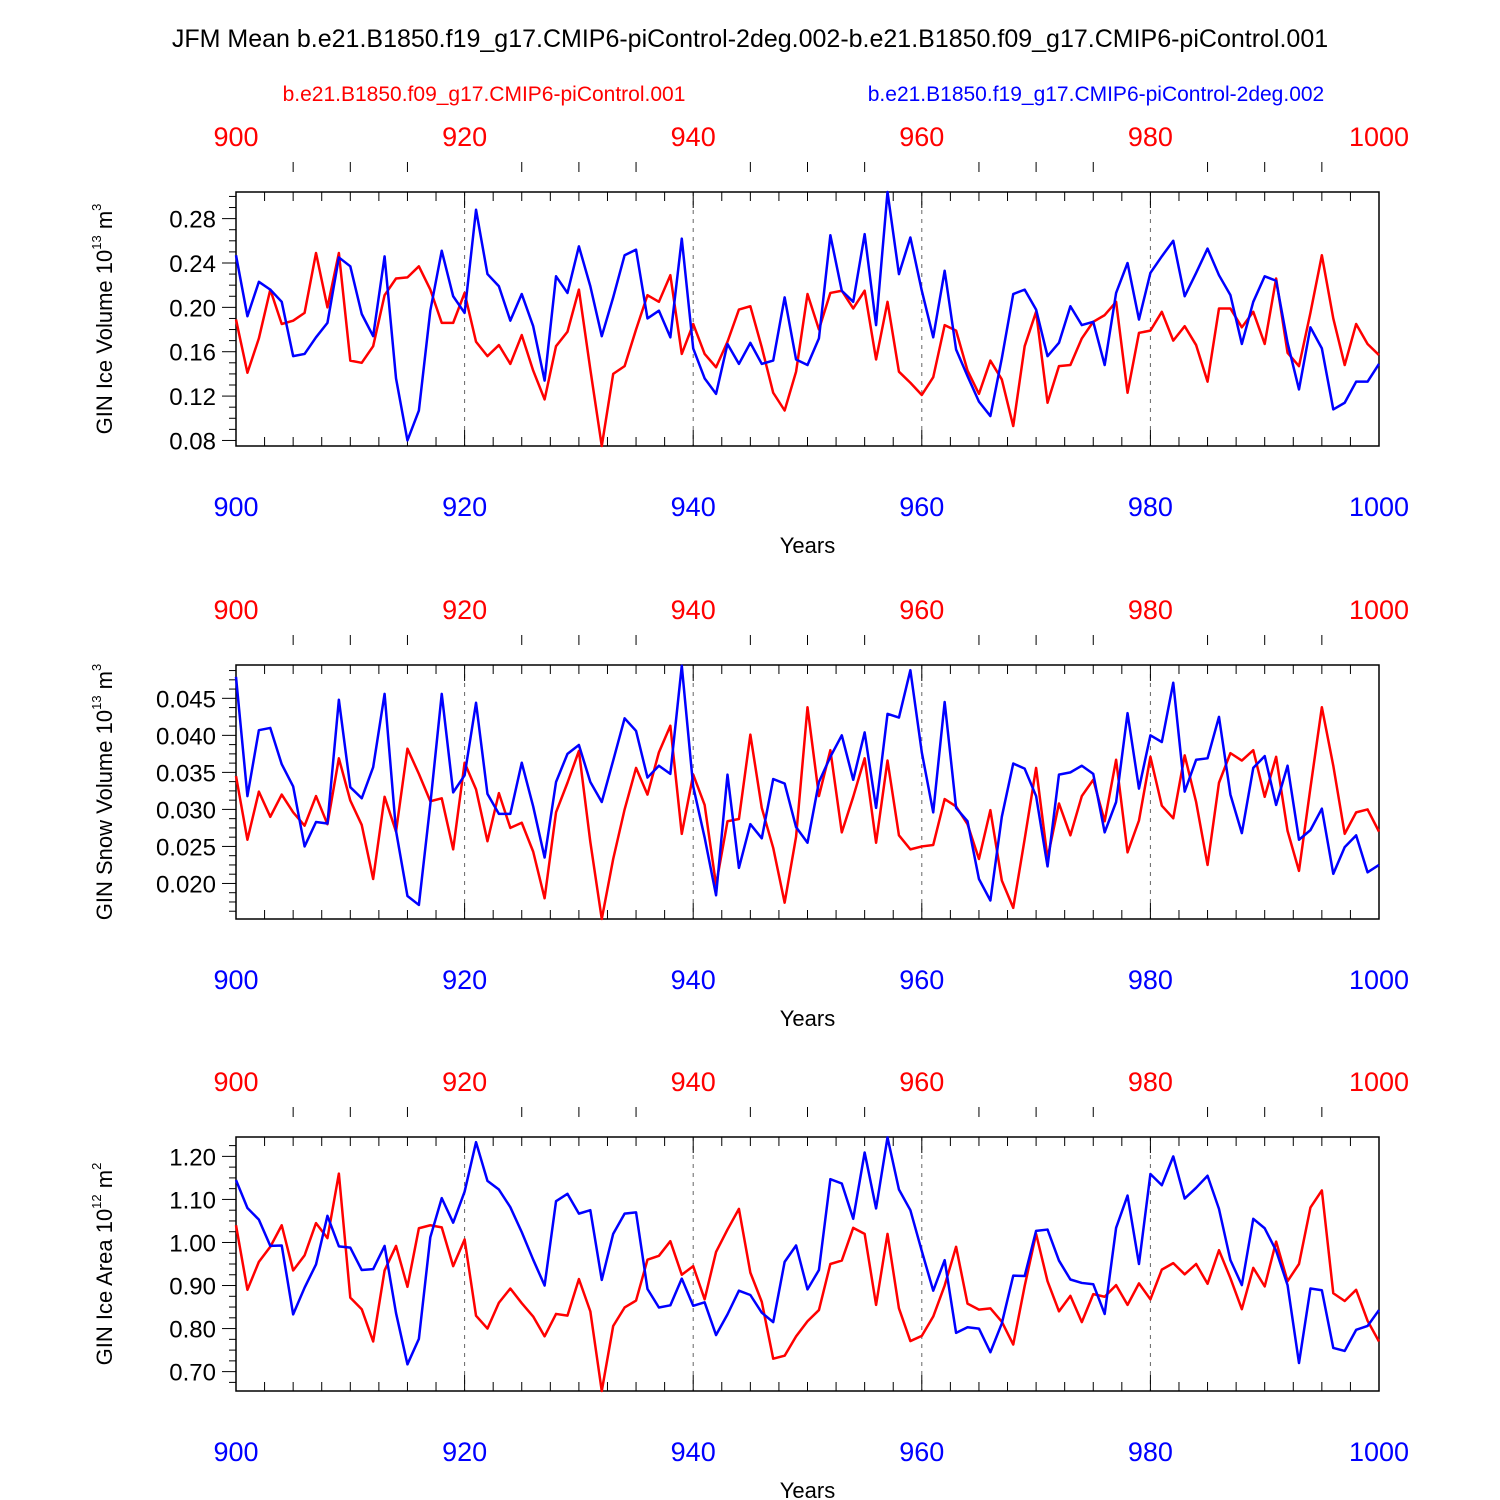 The height and width of the screenshot is (1500, 1500). I want to click on snow-volume-top-xtick-label: 940, so click(693, 610).